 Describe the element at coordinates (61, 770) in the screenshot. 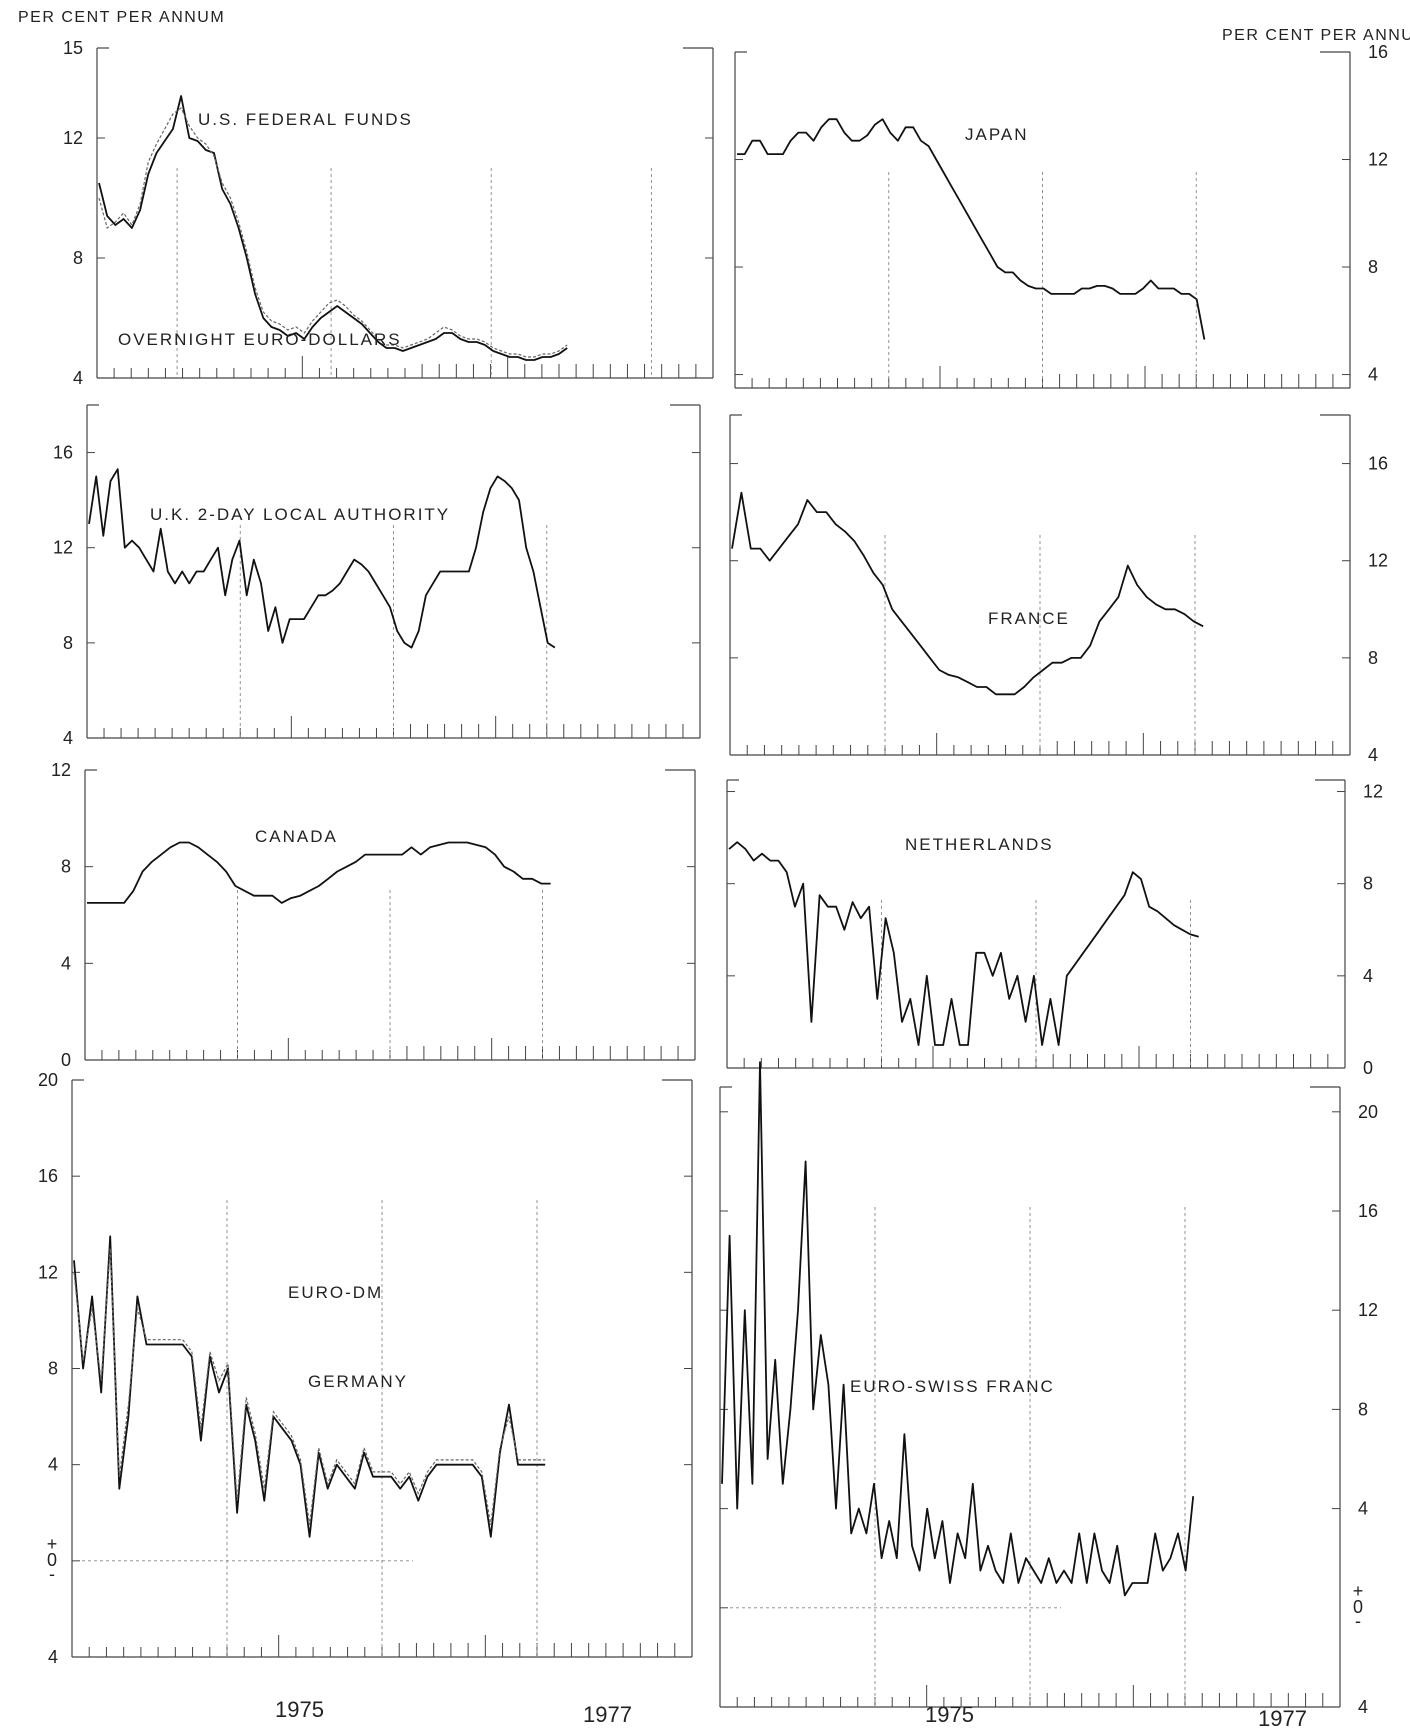

I see `y-tick-label-canada: 12` at that location.